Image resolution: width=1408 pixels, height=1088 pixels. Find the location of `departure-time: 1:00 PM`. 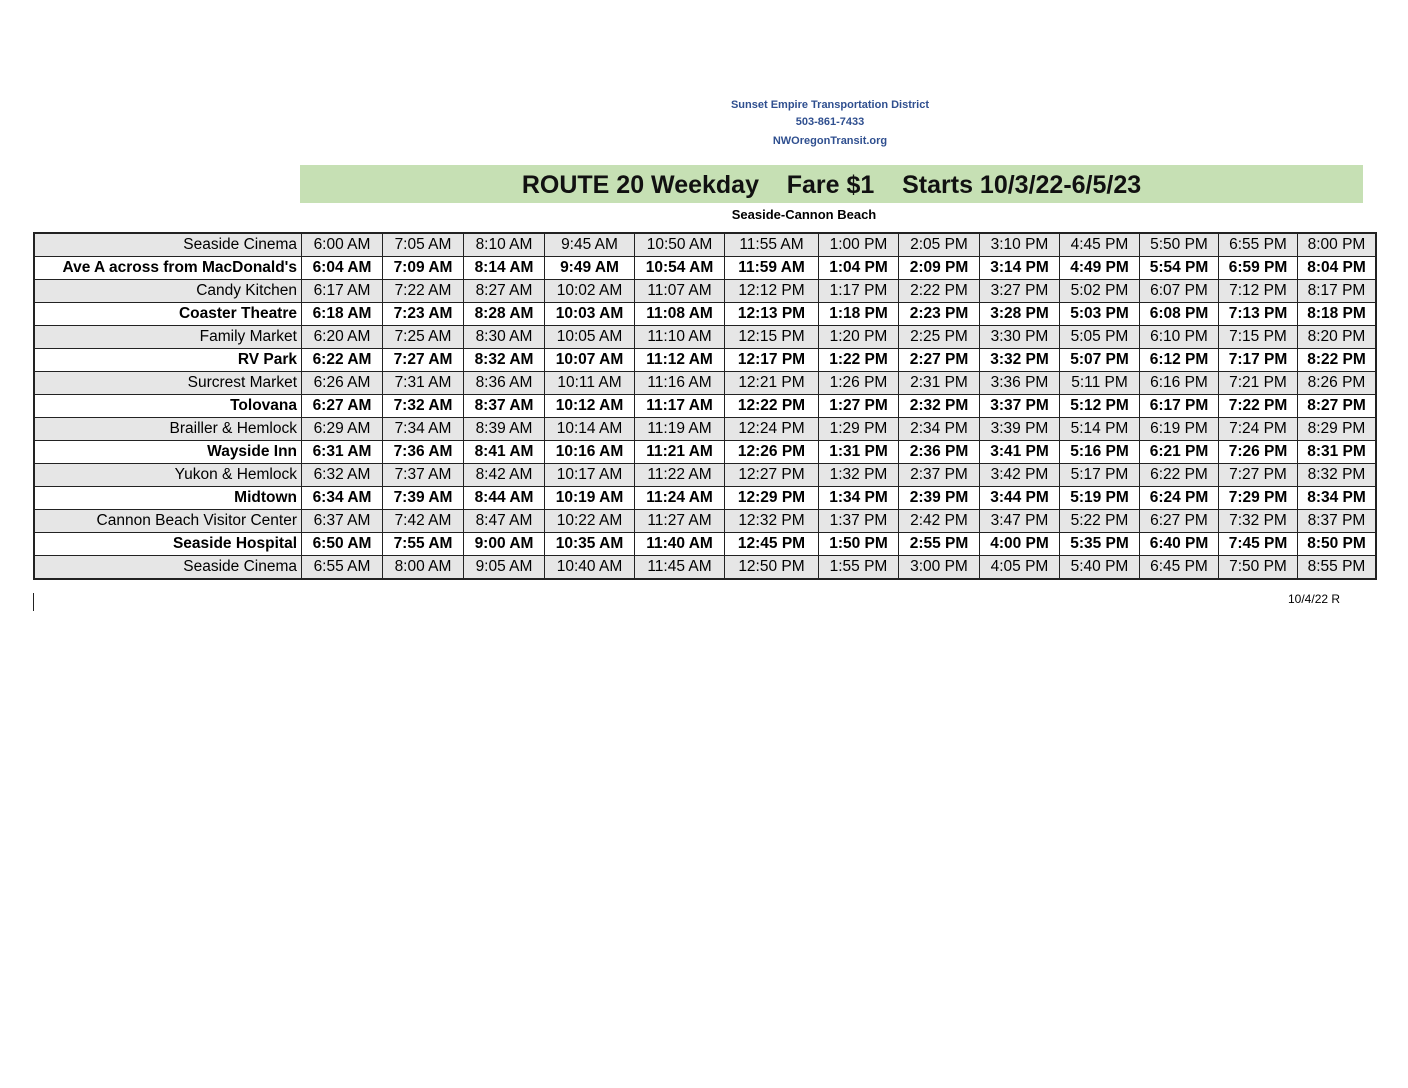

departure-time: 1:00 PM is located at coordinates (858, 244).